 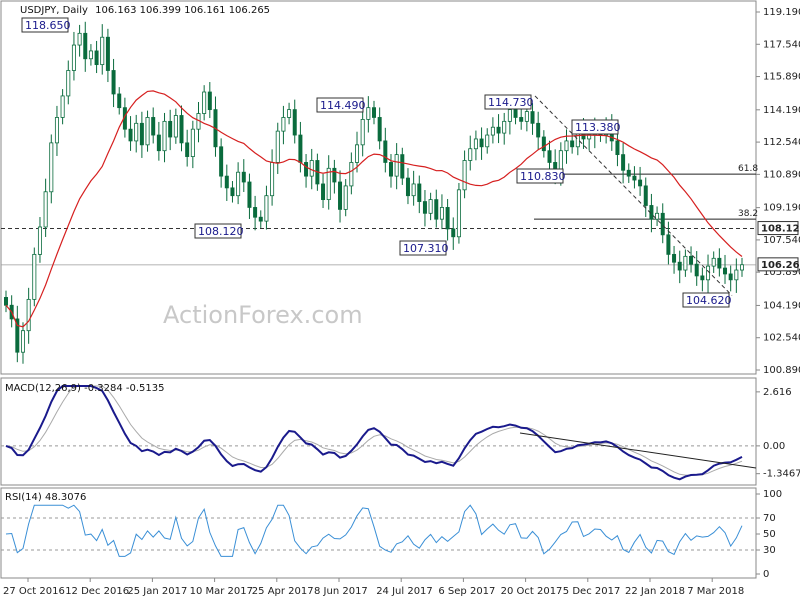 I want to click on label-110-830-box, so click(x=540, y=176).